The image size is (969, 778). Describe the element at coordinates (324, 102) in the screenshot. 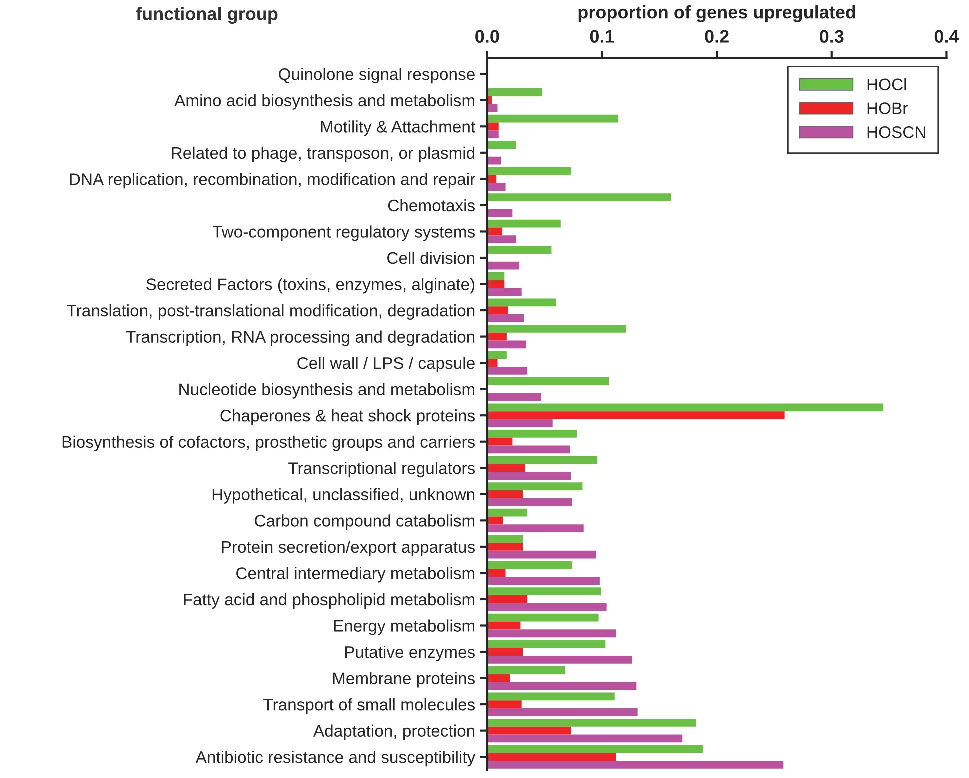

I see `y-tick-label: Amino acid biosynthesis and metabolism` at that location.